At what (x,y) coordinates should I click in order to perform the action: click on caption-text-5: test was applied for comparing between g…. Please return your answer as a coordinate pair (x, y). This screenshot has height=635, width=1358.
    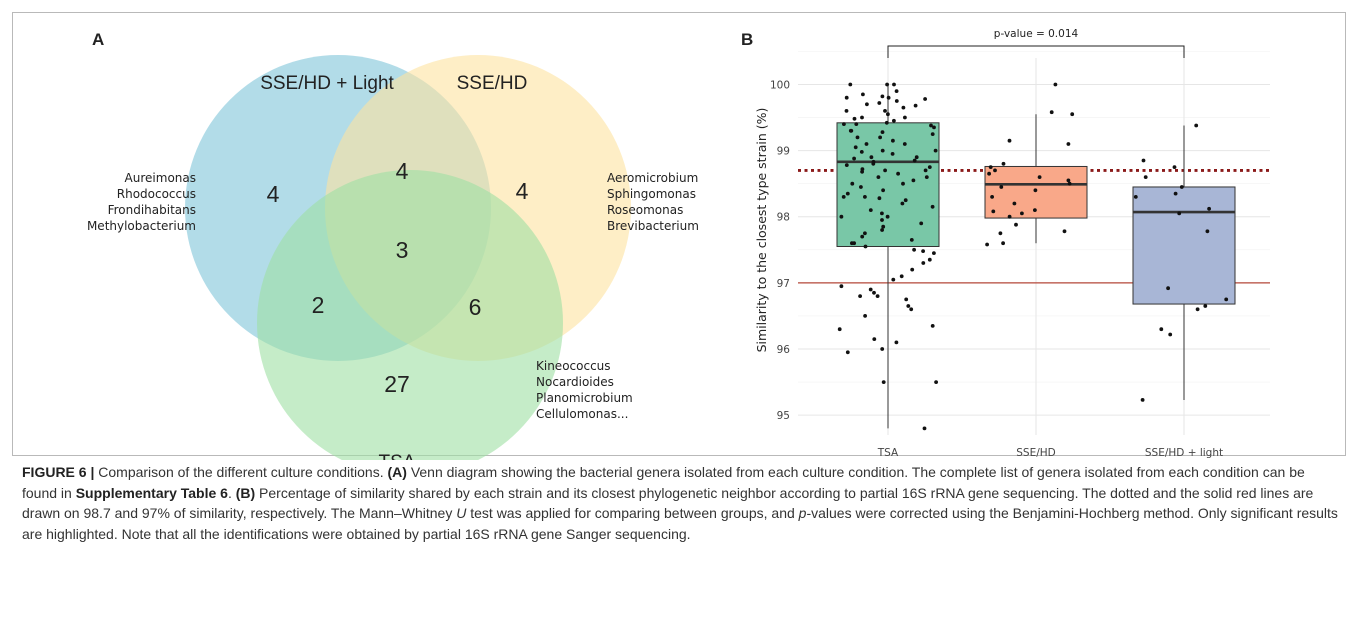
    Looking at the image, I should click on (632, 513).